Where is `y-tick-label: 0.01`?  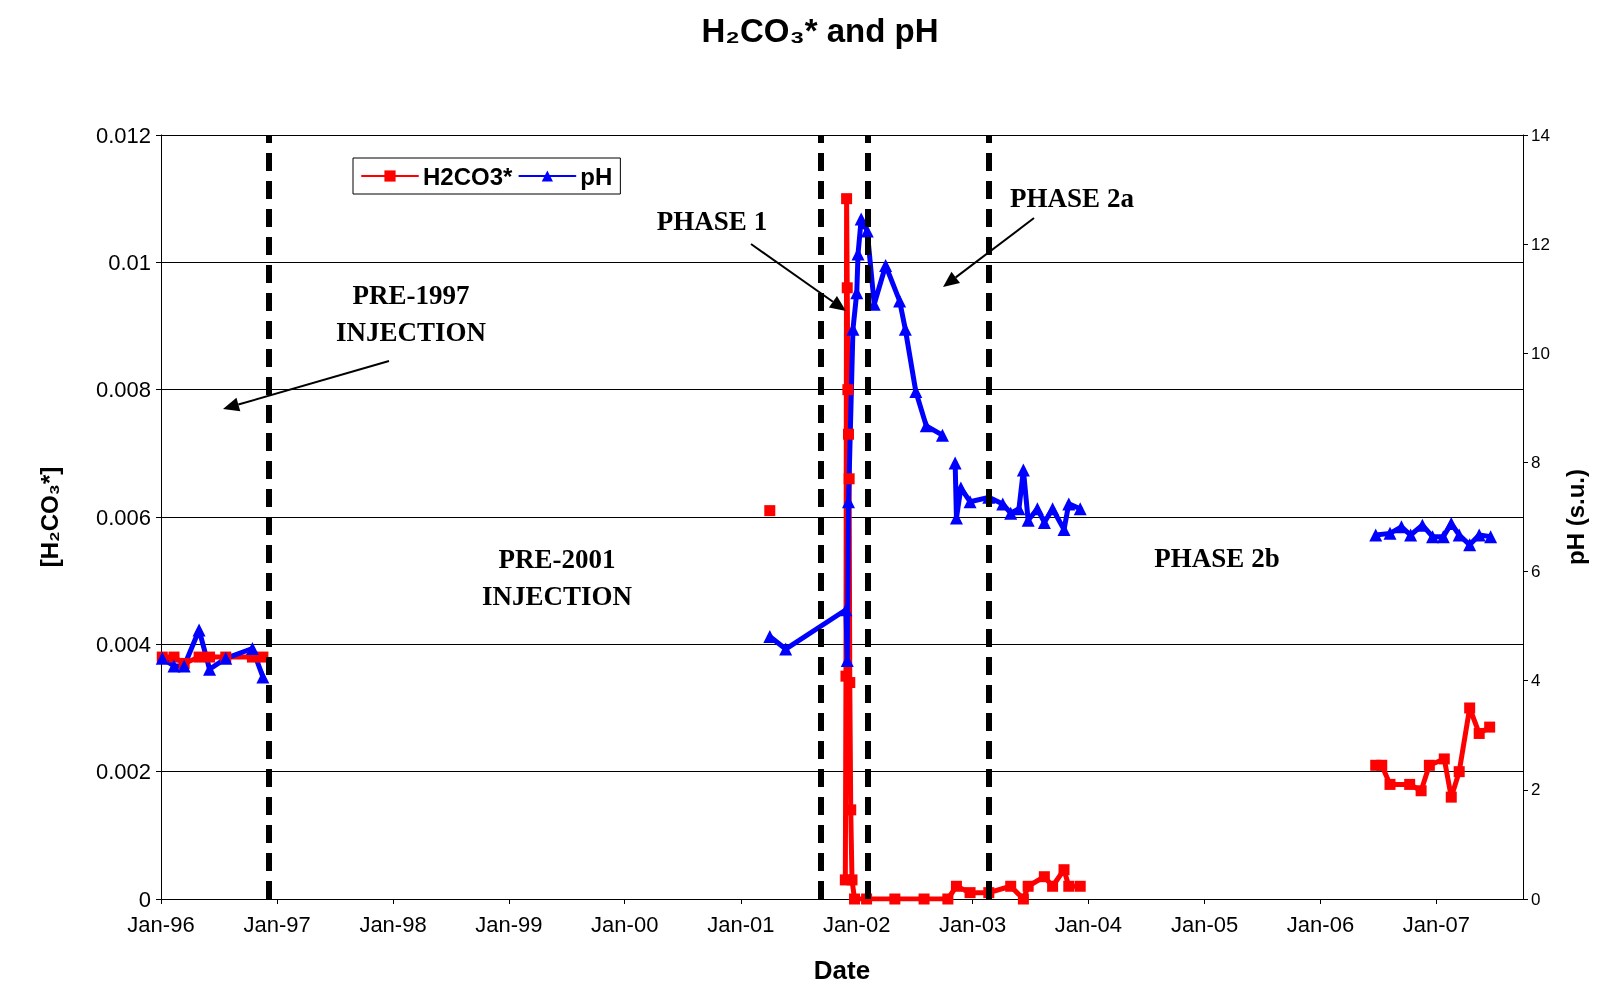 y-tick-label: 0.01 is located at coordinates (129, 262).